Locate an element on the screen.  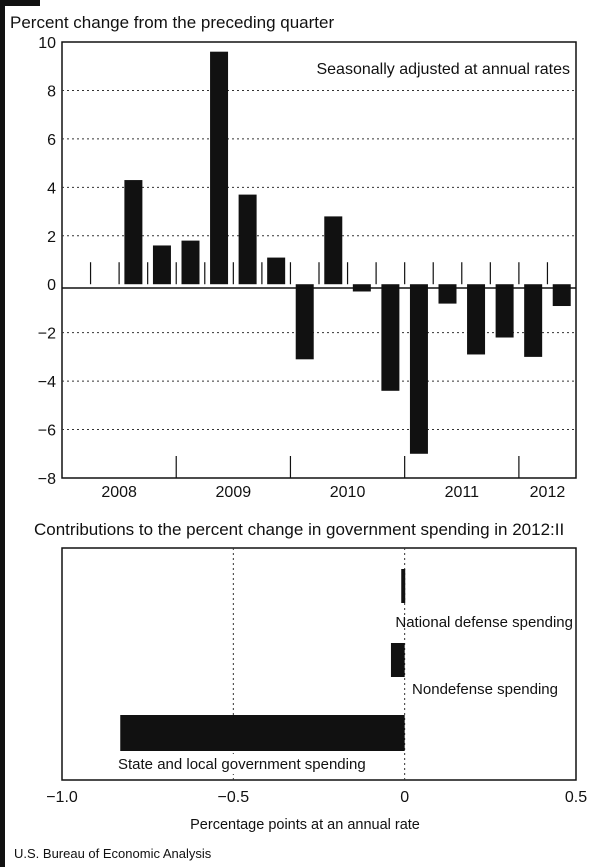
top-y-tick-label: −8 is located at coordinates (47, 479).